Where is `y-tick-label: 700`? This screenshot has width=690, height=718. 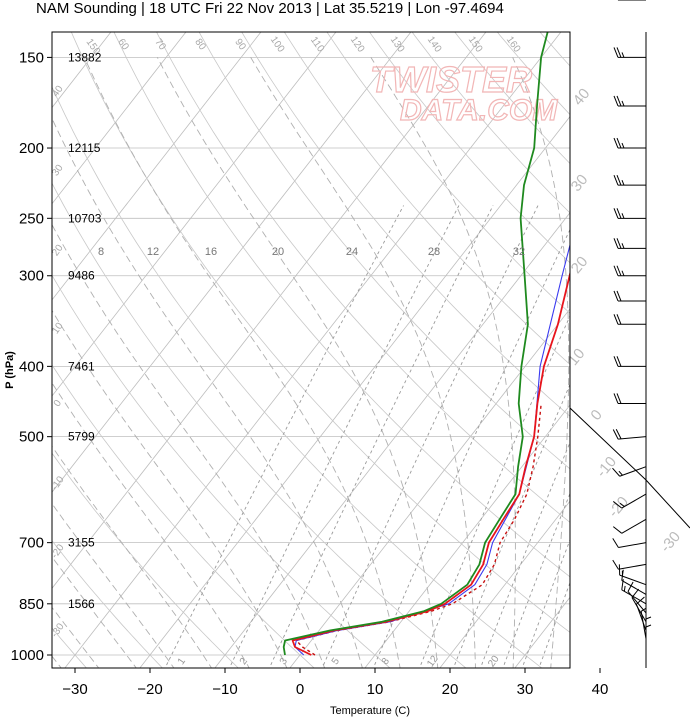
y-tick-label: 700 is located at coordinates (31, 543).